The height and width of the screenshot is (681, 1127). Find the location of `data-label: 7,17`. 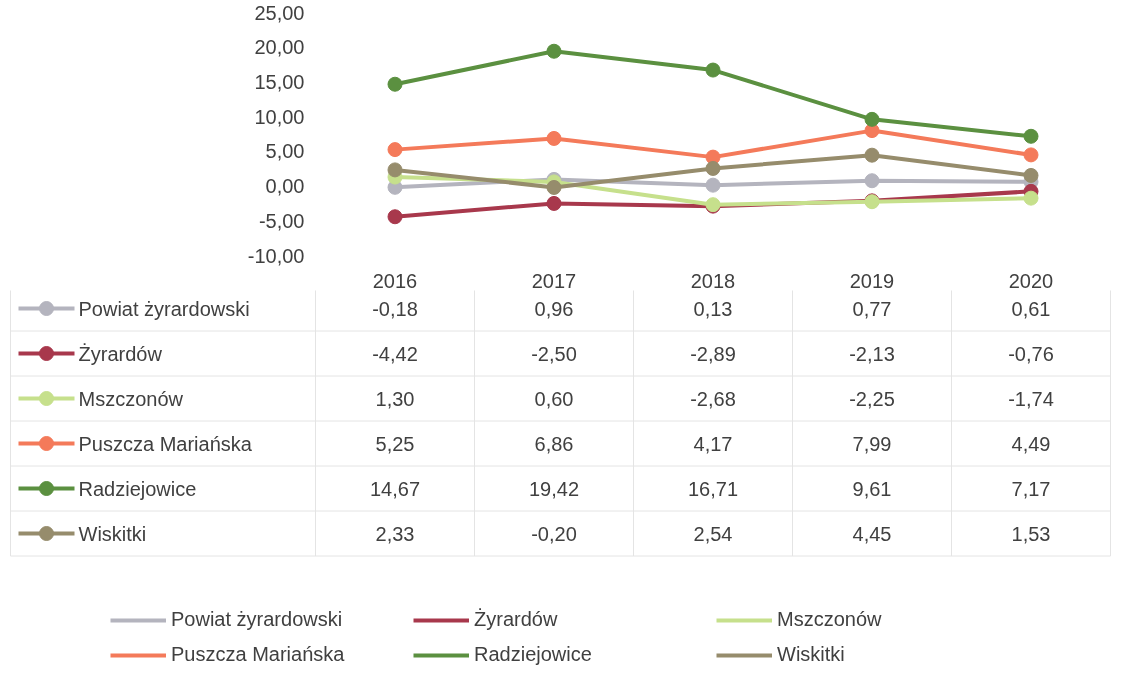

data-label: 7,17 is located at coordinates (1031, 488).